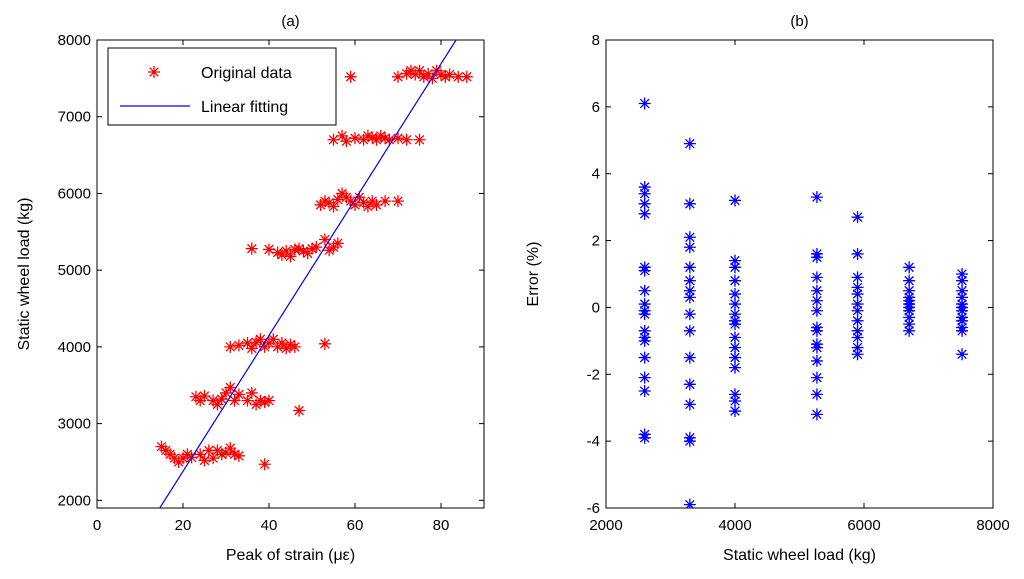 Image resolution: width=1024 pixels, height=579 pixels. I want to click on chart-title: (a), so click(290, 21).